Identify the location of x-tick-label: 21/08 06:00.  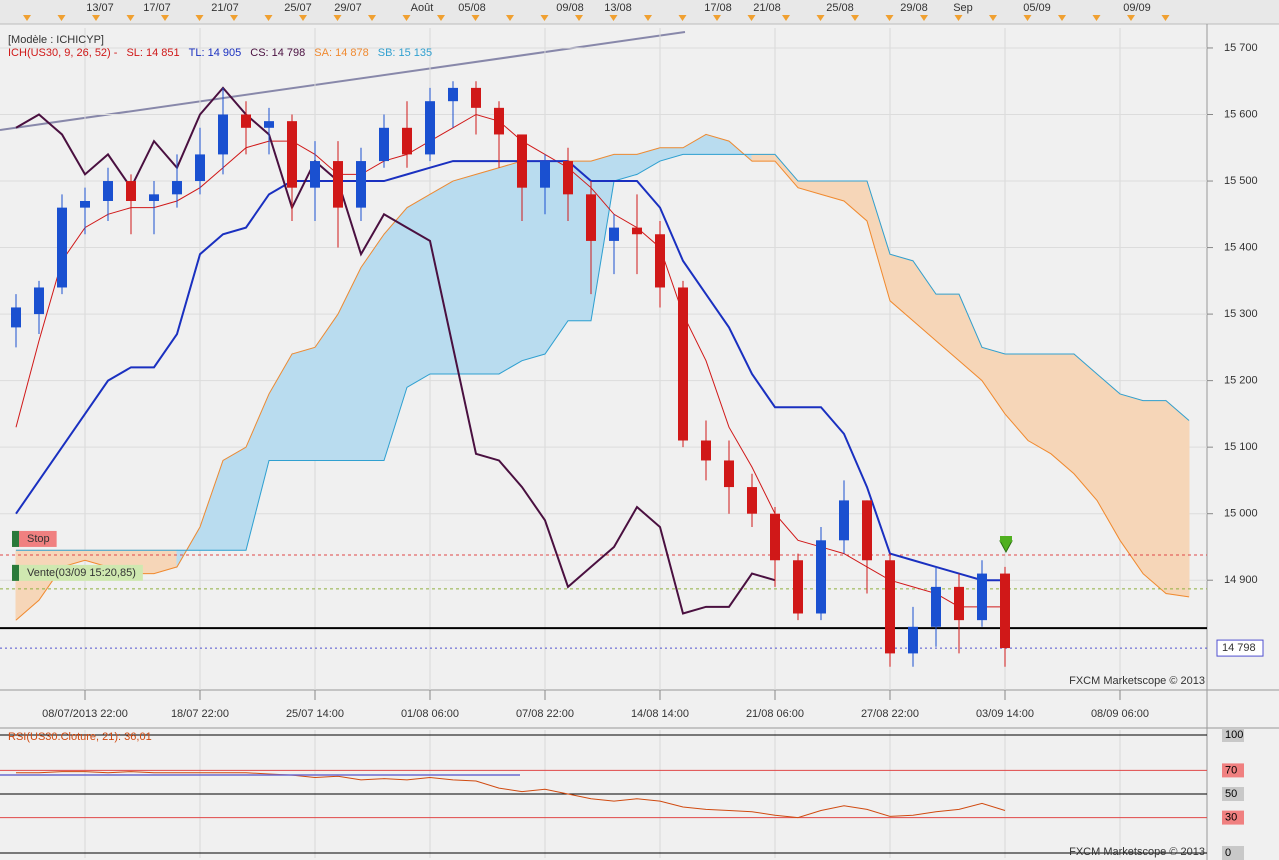
(775, 714).